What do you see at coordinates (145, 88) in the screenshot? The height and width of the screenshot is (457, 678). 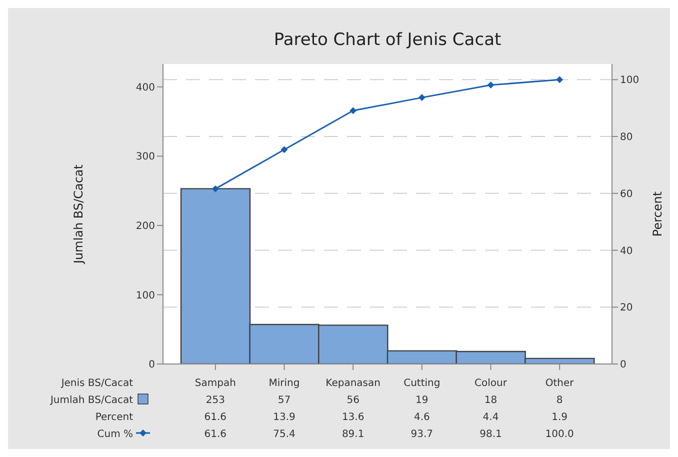 I see `y-tick-label: 400` at bounding box center [145, 88].